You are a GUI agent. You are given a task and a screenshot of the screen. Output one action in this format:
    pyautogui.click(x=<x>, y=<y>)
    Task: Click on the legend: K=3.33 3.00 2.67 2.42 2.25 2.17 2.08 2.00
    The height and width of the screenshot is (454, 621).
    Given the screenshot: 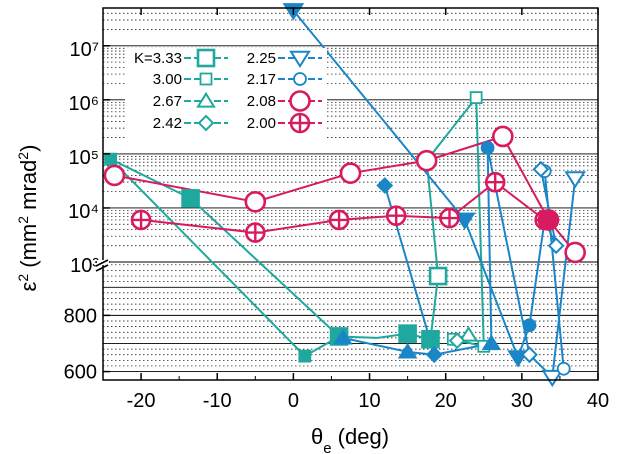 What is the action you would take?
    pyautogui.click(x=226, y=94)
    